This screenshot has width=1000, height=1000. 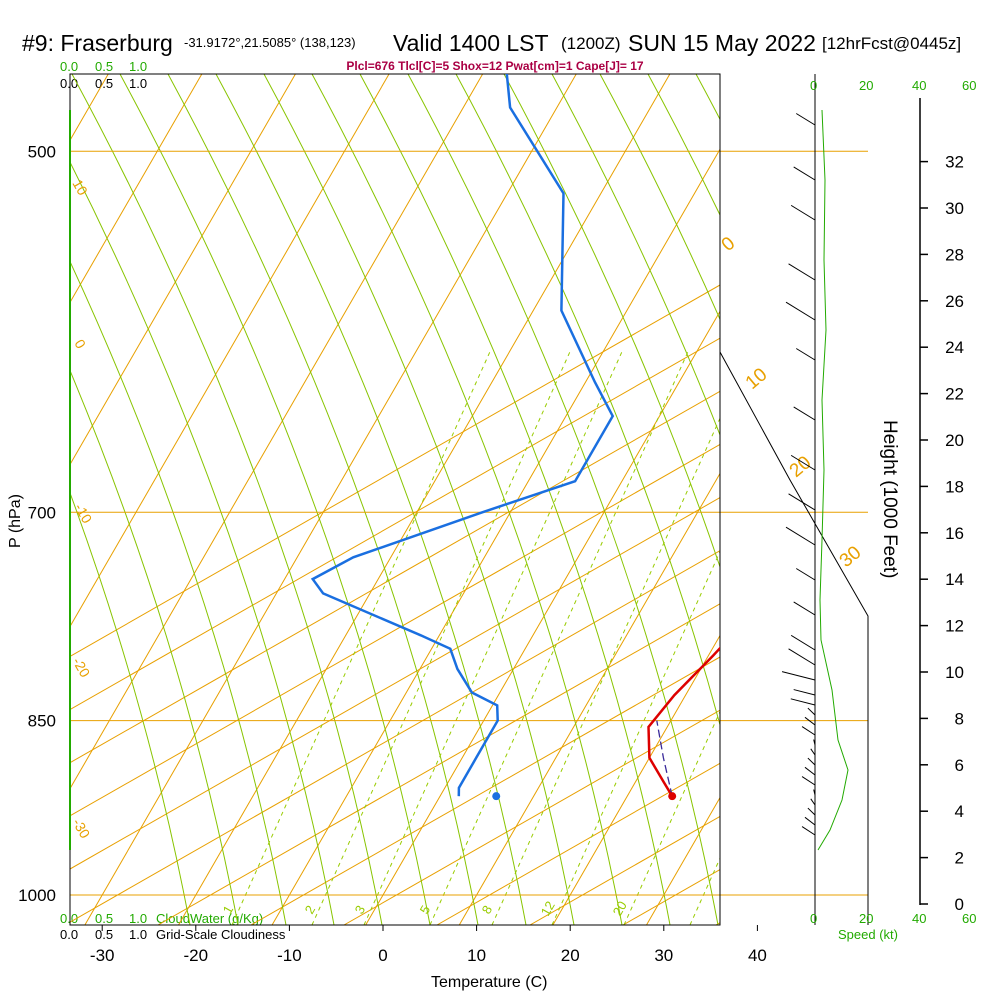 I want to click on bottom-green-0: 0.0, so click(x=69, y=918).